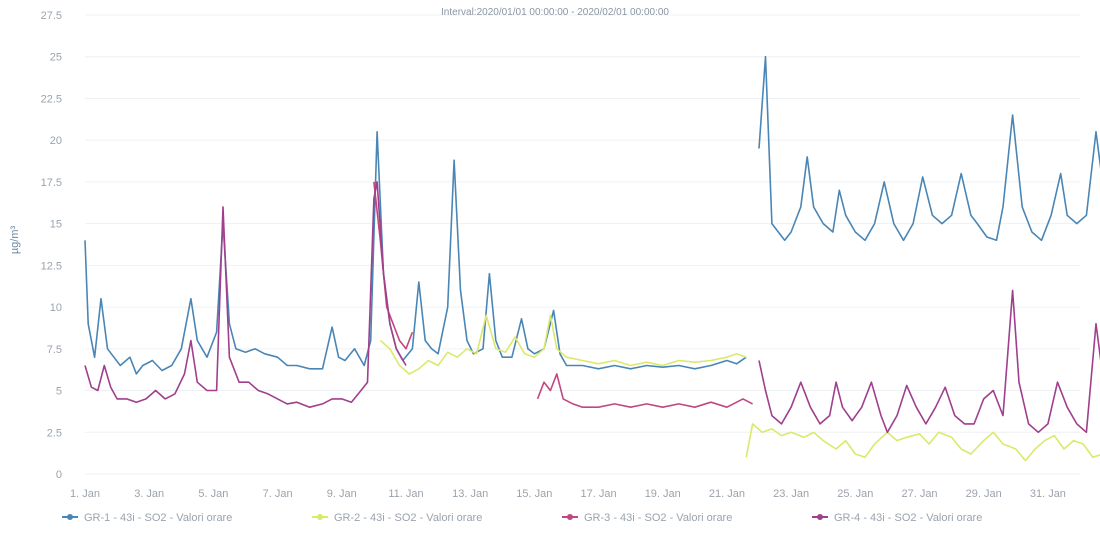  I want to click on x-tick-label: 13. Jan, so click(470, 494).